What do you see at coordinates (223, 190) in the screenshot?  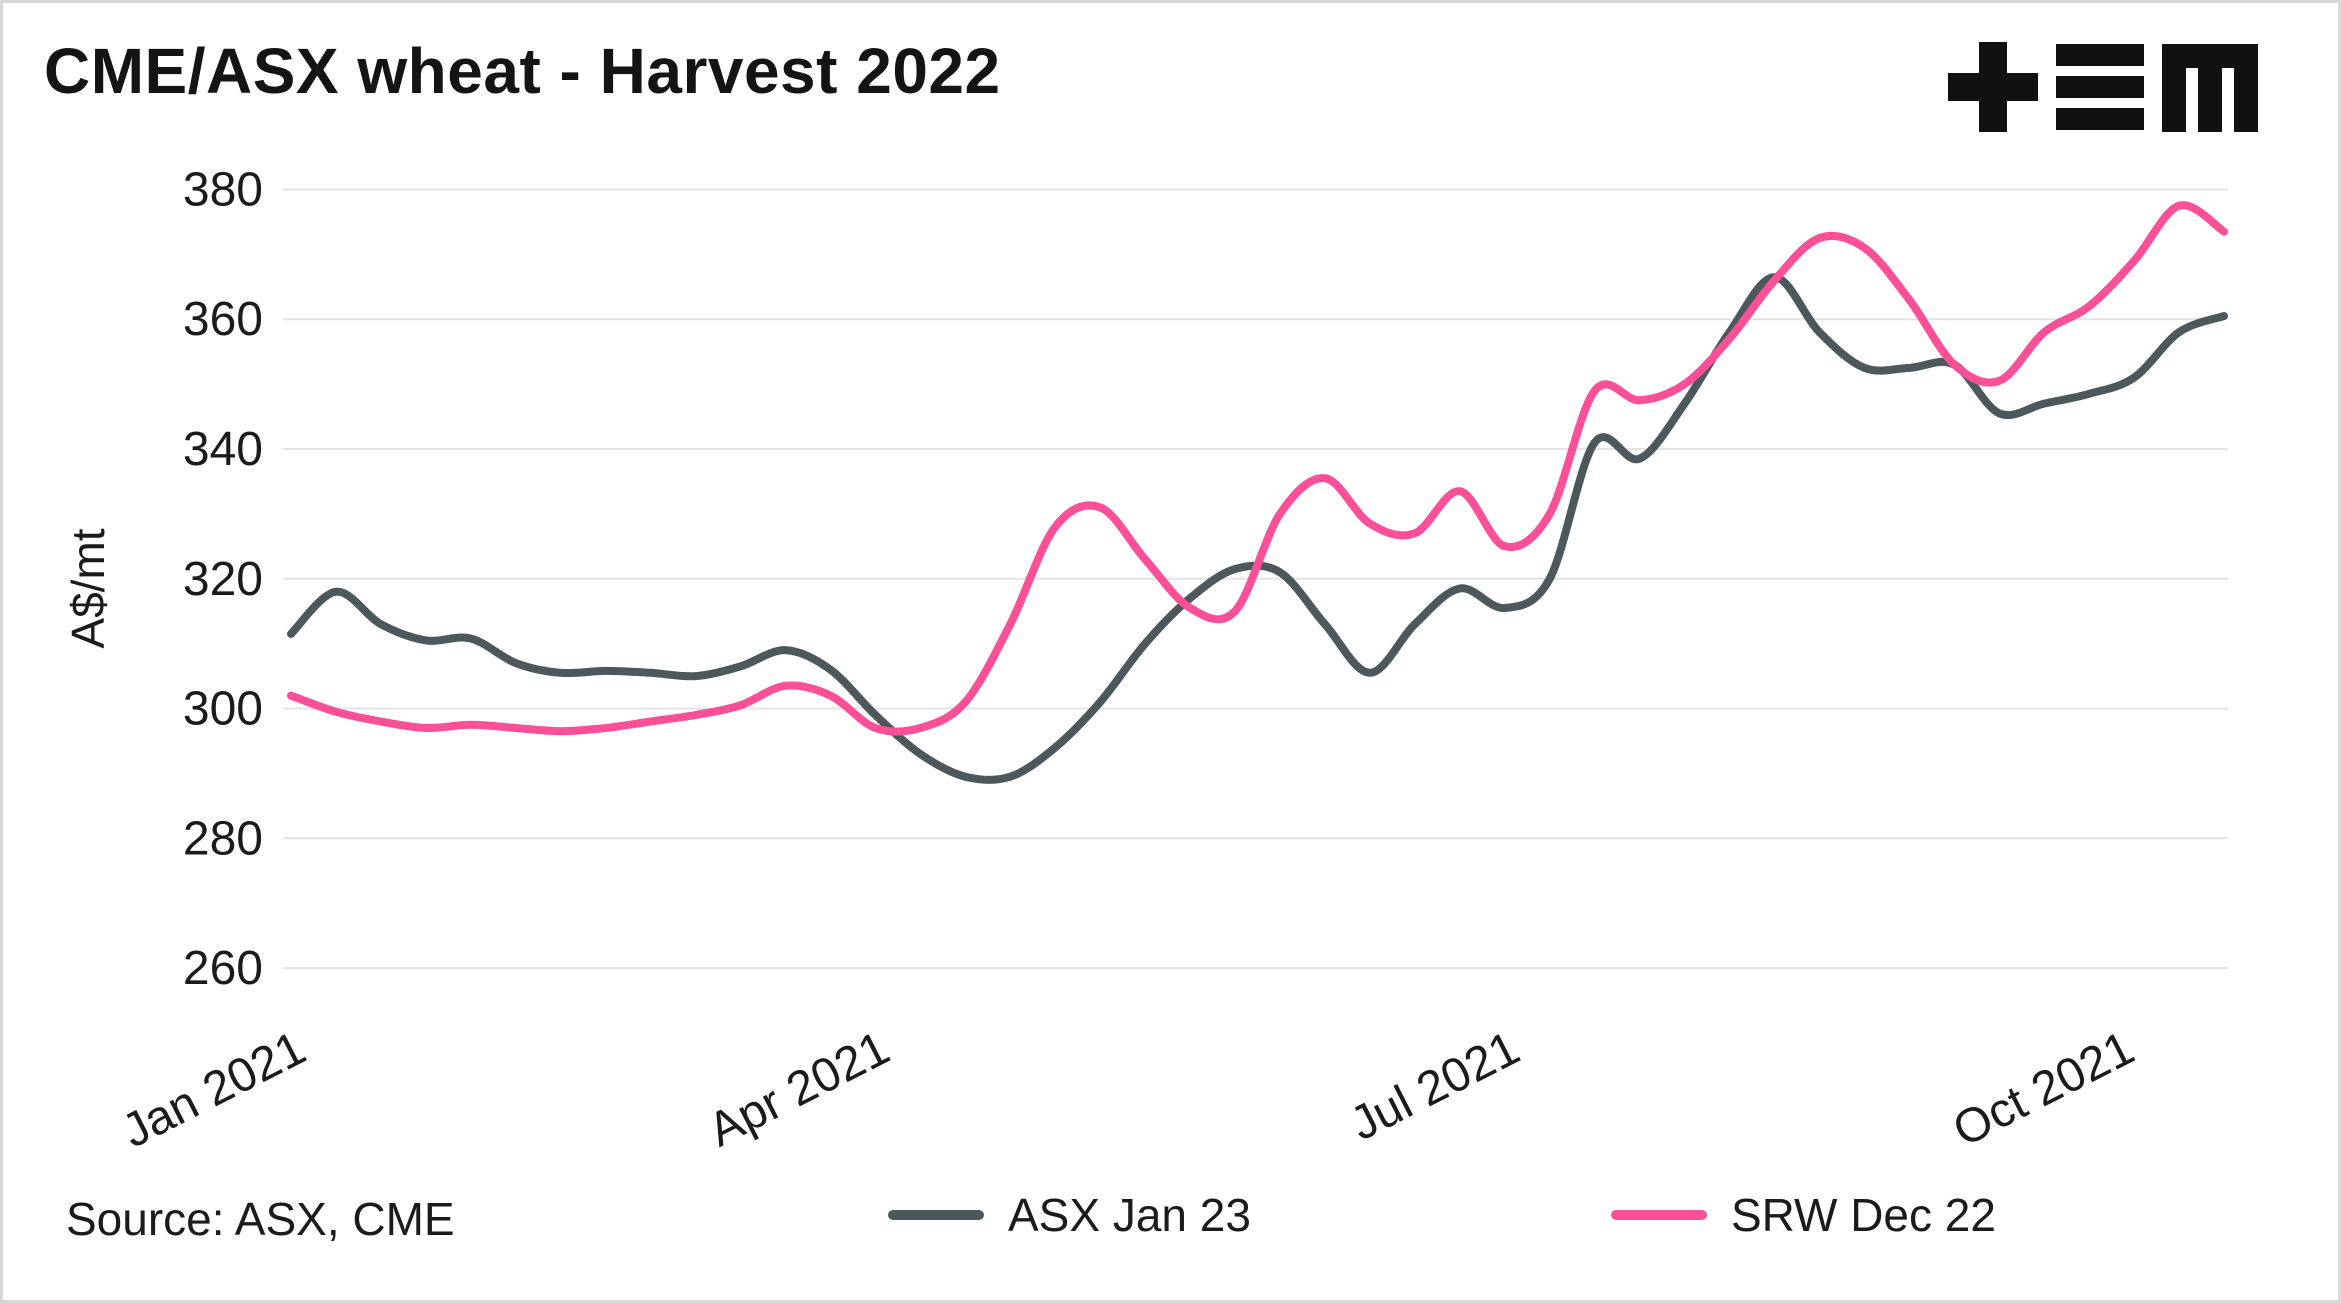 I see `y-tick-label: 380` at bounding box center [223, 190].